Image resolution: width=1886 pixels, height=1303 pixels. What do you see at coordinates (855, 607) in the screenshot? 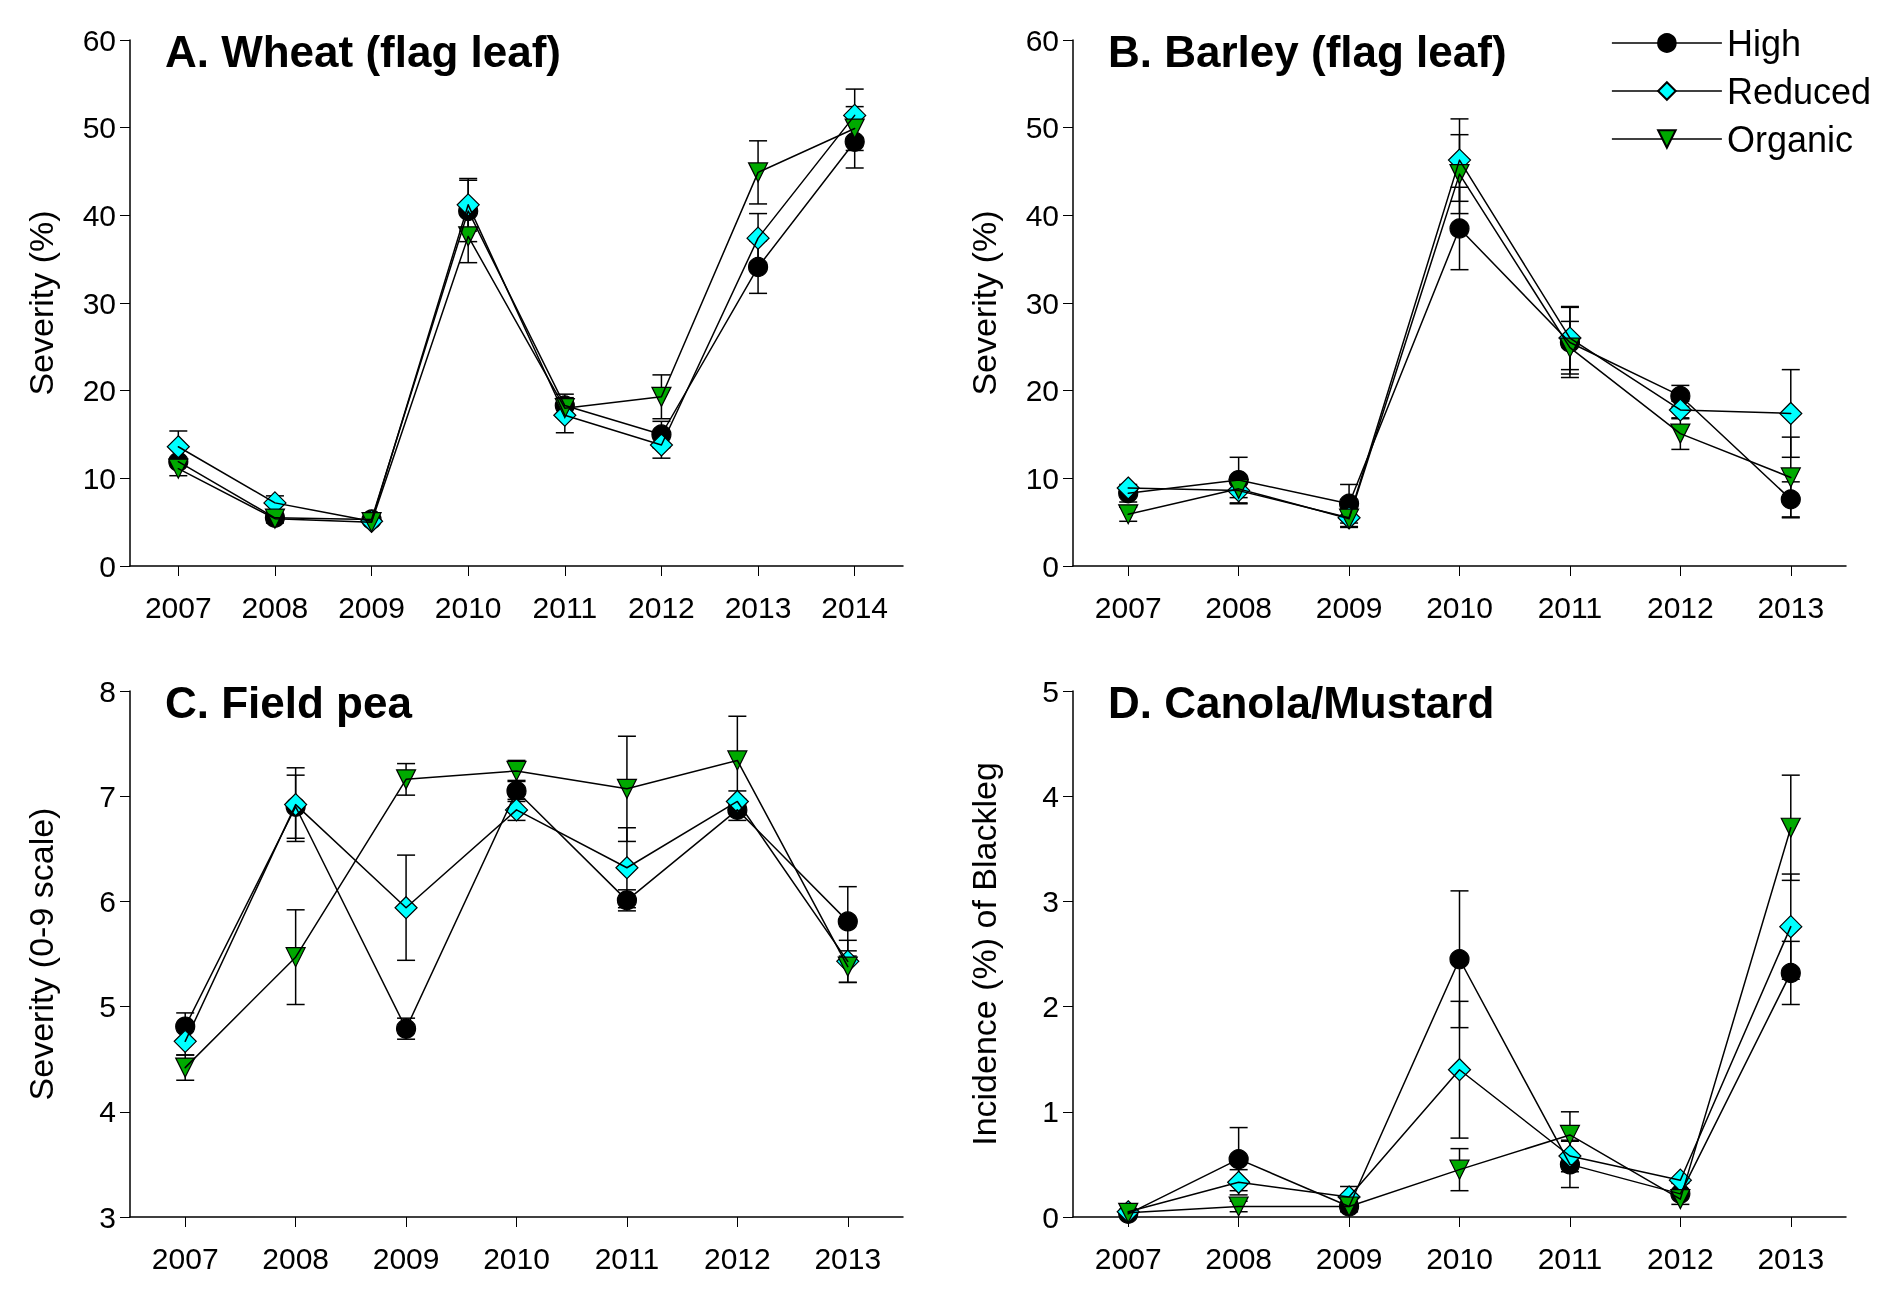
I see `x-tick-label: 2014` at bounding box center [855, 607].